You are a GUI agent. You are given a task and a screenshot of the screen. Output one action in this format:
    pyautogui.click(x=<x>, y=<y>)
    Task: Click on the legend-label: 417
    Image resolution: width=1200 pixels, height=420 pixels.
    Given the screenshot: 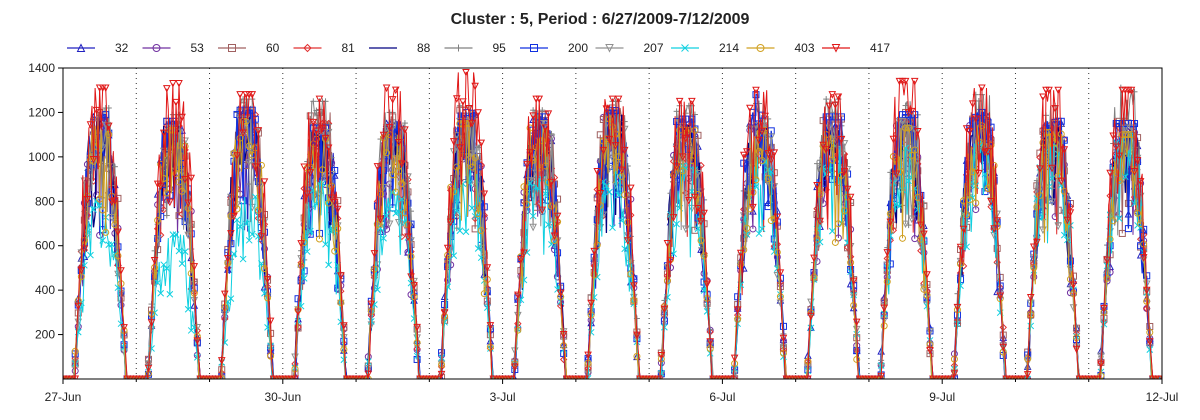 What is the action you would take?
    pyautogui.click(x=880, y=48)
    